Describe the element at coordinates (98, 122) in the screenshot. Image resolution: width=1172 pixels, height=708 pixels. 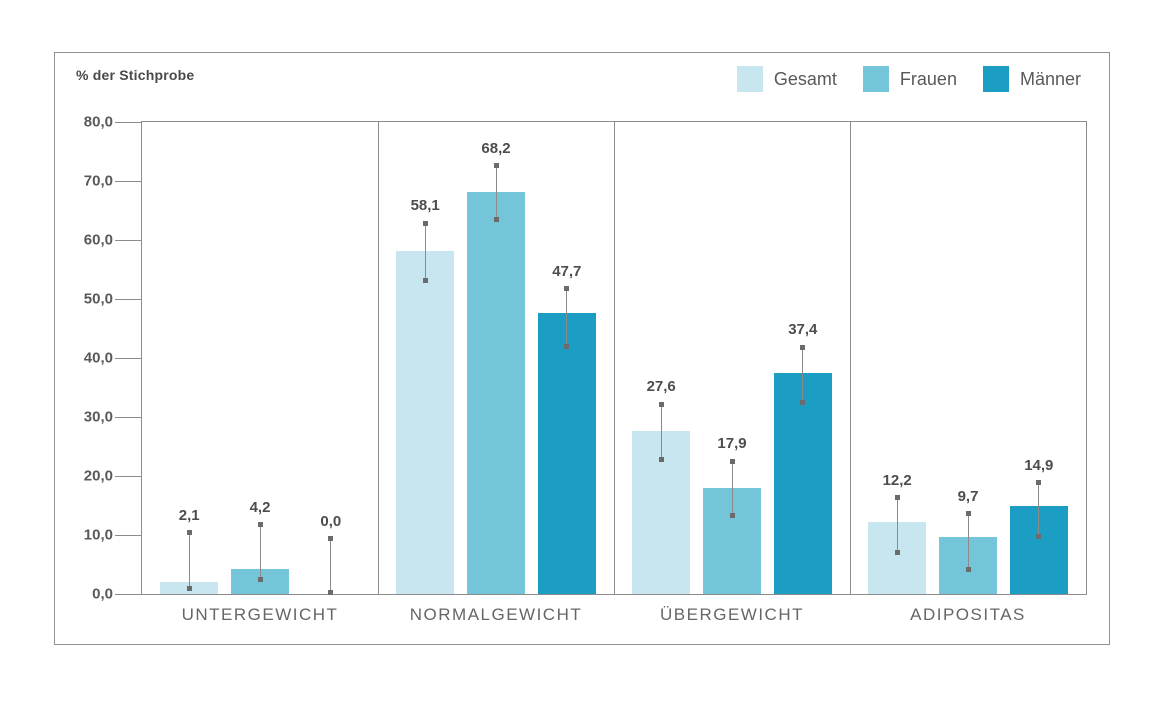
I see `y-tick-label: 80,0` at that location.